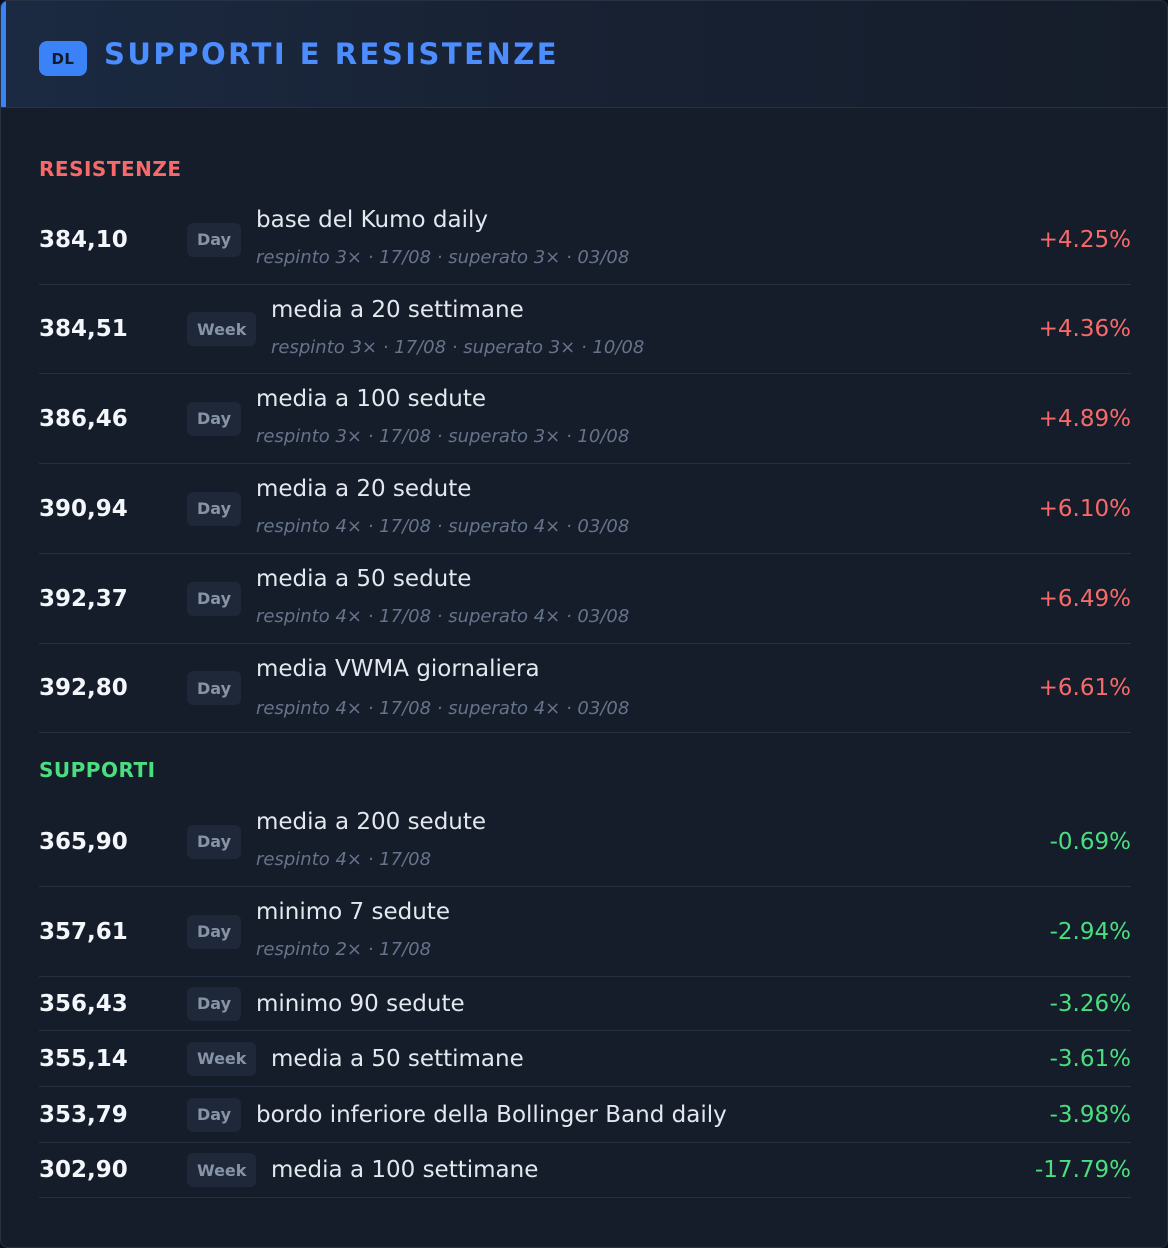 The width and height of the screenshot is (1168, 1248). Describe the element at coordinates (398, 669) in the screenshot. I see `level-label: media VWMA giornaliera` at that location.